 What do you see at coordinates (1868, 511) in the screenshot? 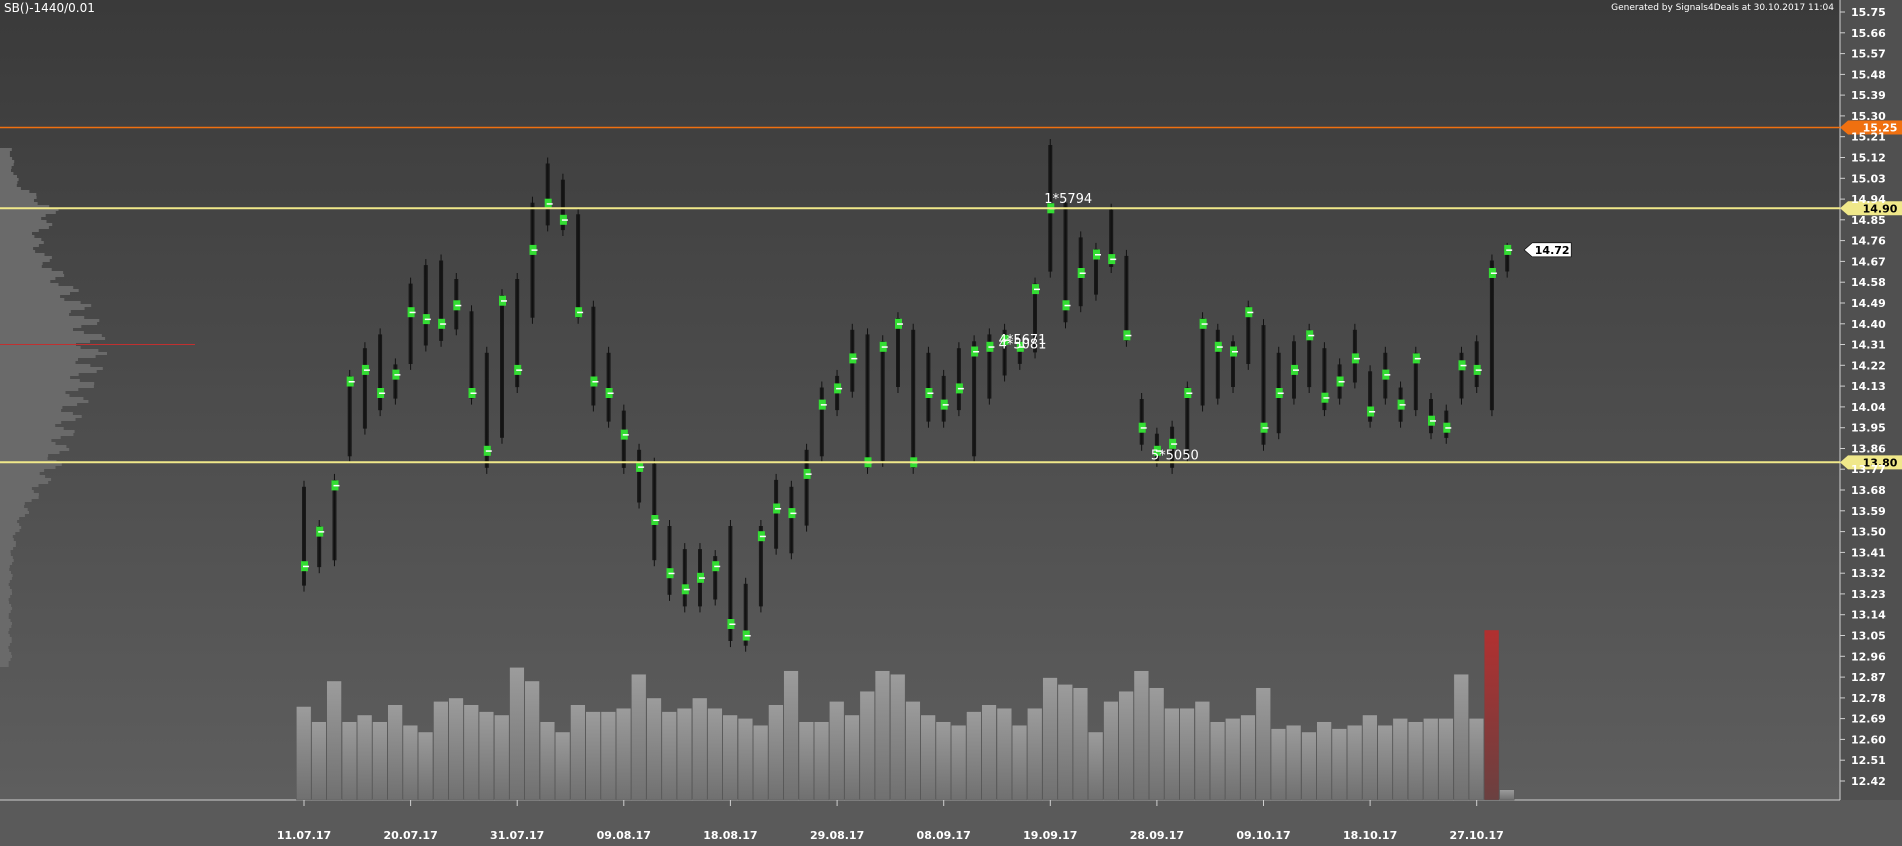
I see `y-tick-label: 13.59` at bounding box center [1868, 511].